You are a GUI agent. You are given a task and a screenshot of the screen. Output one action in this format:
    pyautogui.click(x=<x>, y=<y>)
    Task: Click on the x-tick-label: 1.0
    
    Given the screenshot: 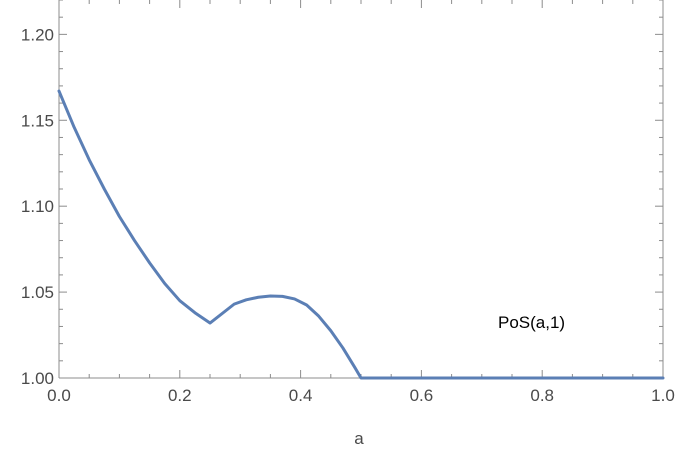 What is the action you would take?
    pyautogui.click(x=663, y=395)
    